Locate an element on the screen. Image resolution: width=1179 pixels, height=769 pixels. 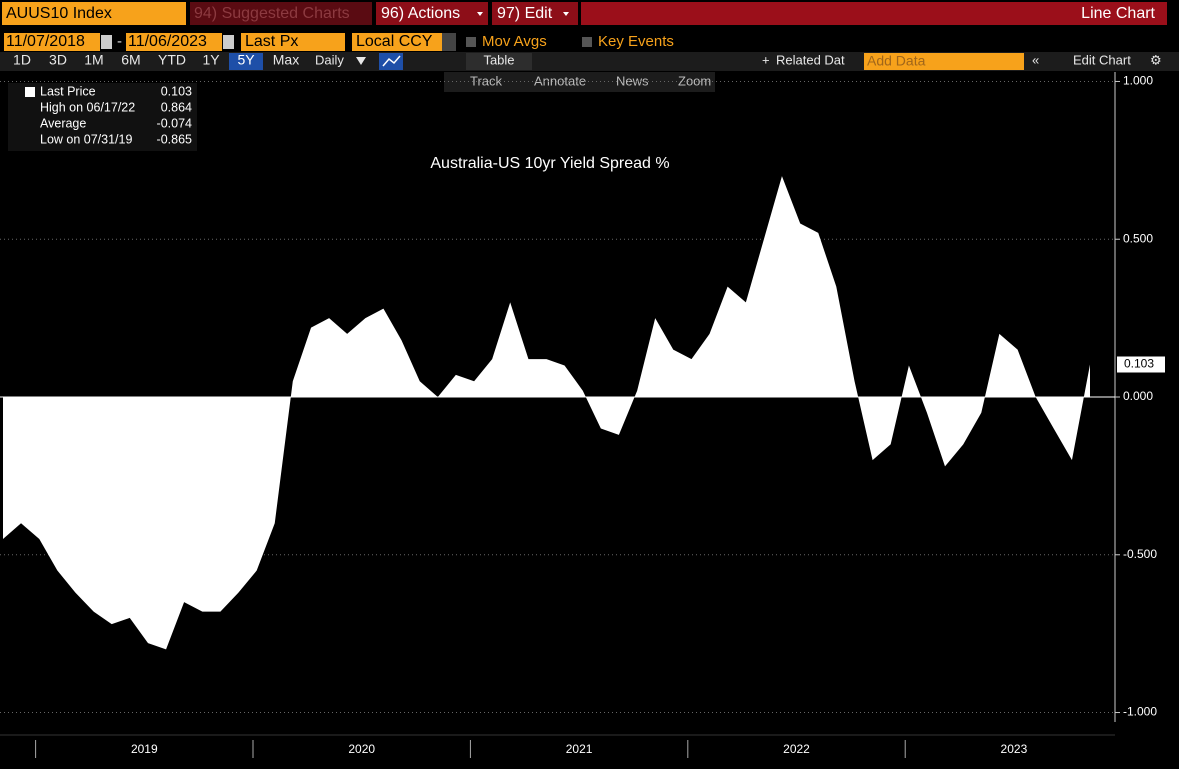
add-data-field is located at coordinates (944, 61).